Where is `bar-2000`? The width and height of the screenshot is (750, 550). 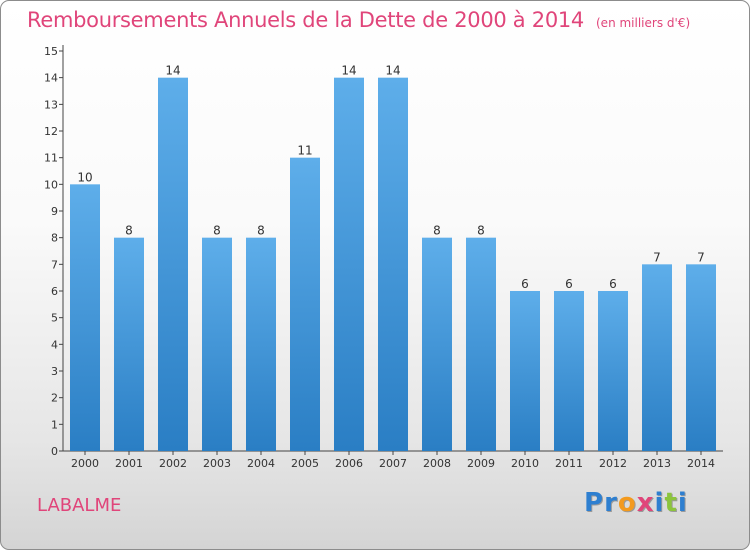
bar-2000 is located at coordinates (85, 318).